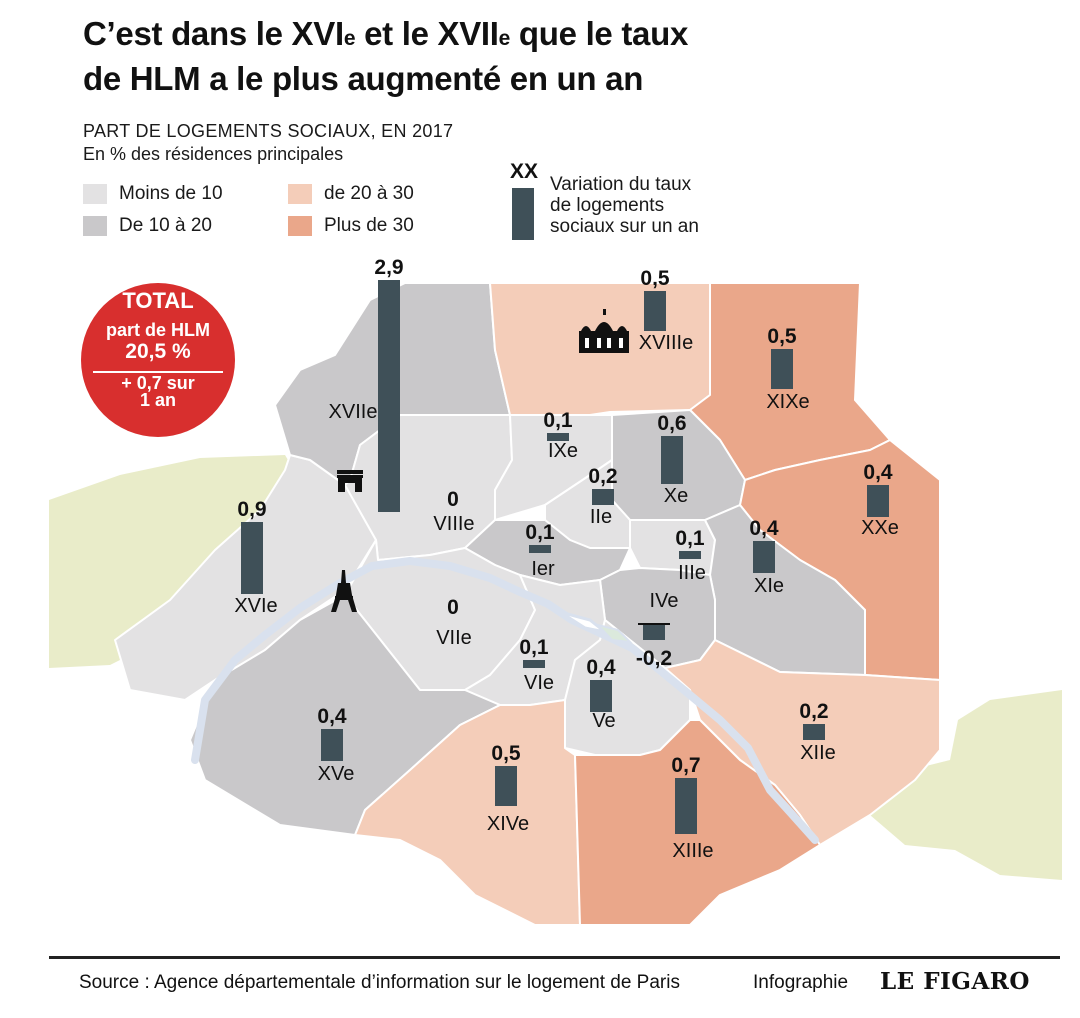  Describe the element at coordinates (601, 696) in the screenshot. I see `variation-bar-ve` at that location.